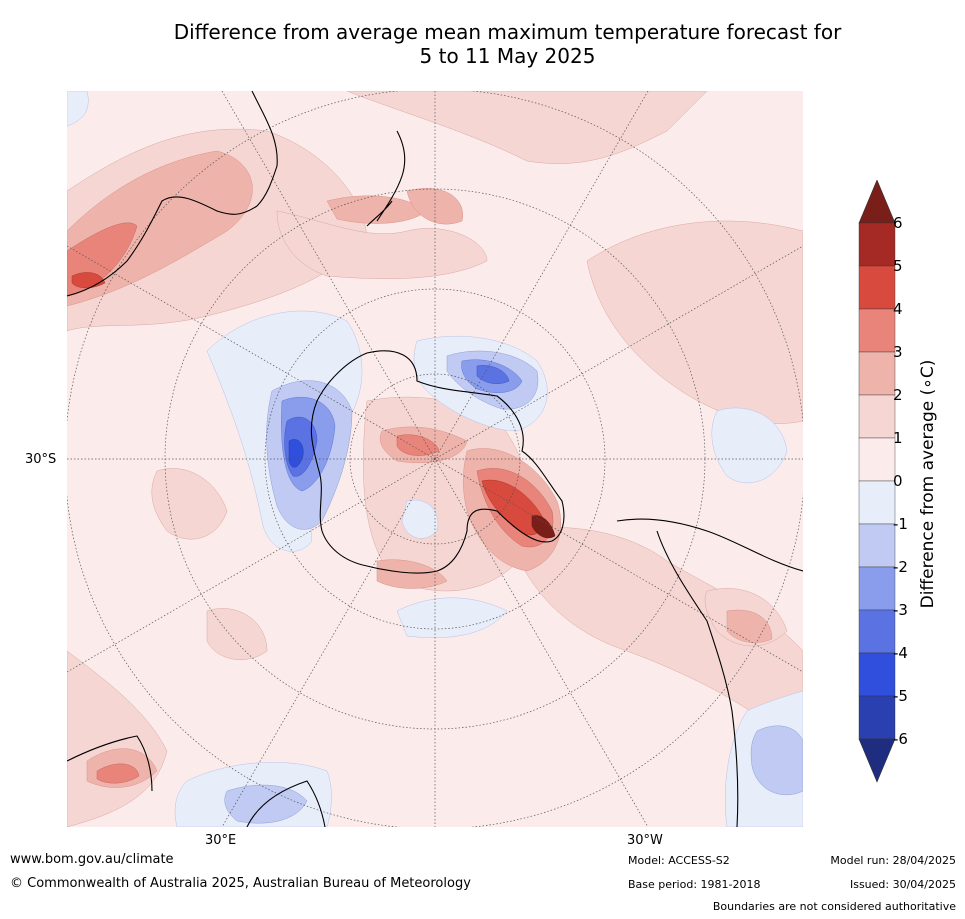  Describe the element at coordinates (900, 610) in the screenshot. I see `colorbar-tick-label: -3` at that location.